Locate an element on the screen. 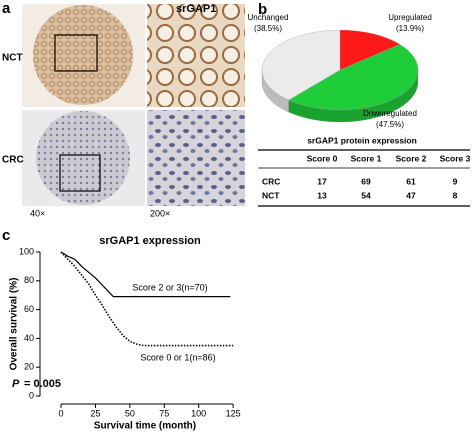  series-label: Score 2 or 3(n=70) is located at coordinates (169, 287).